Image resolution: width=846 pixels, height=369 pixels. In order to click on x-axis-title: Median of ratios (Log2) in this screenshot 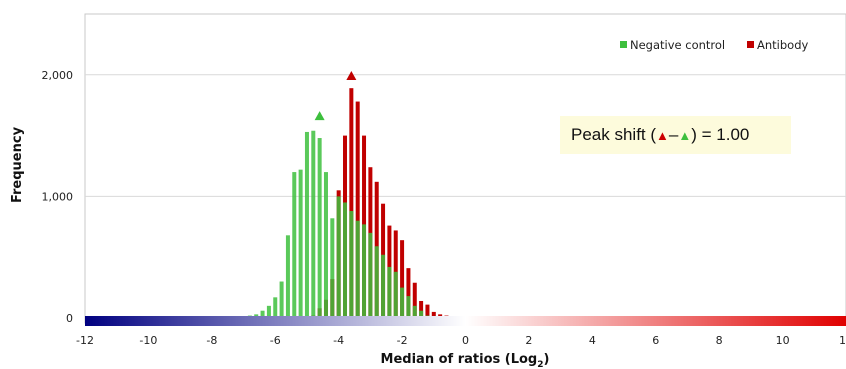, I will do `click(465, 360)`.